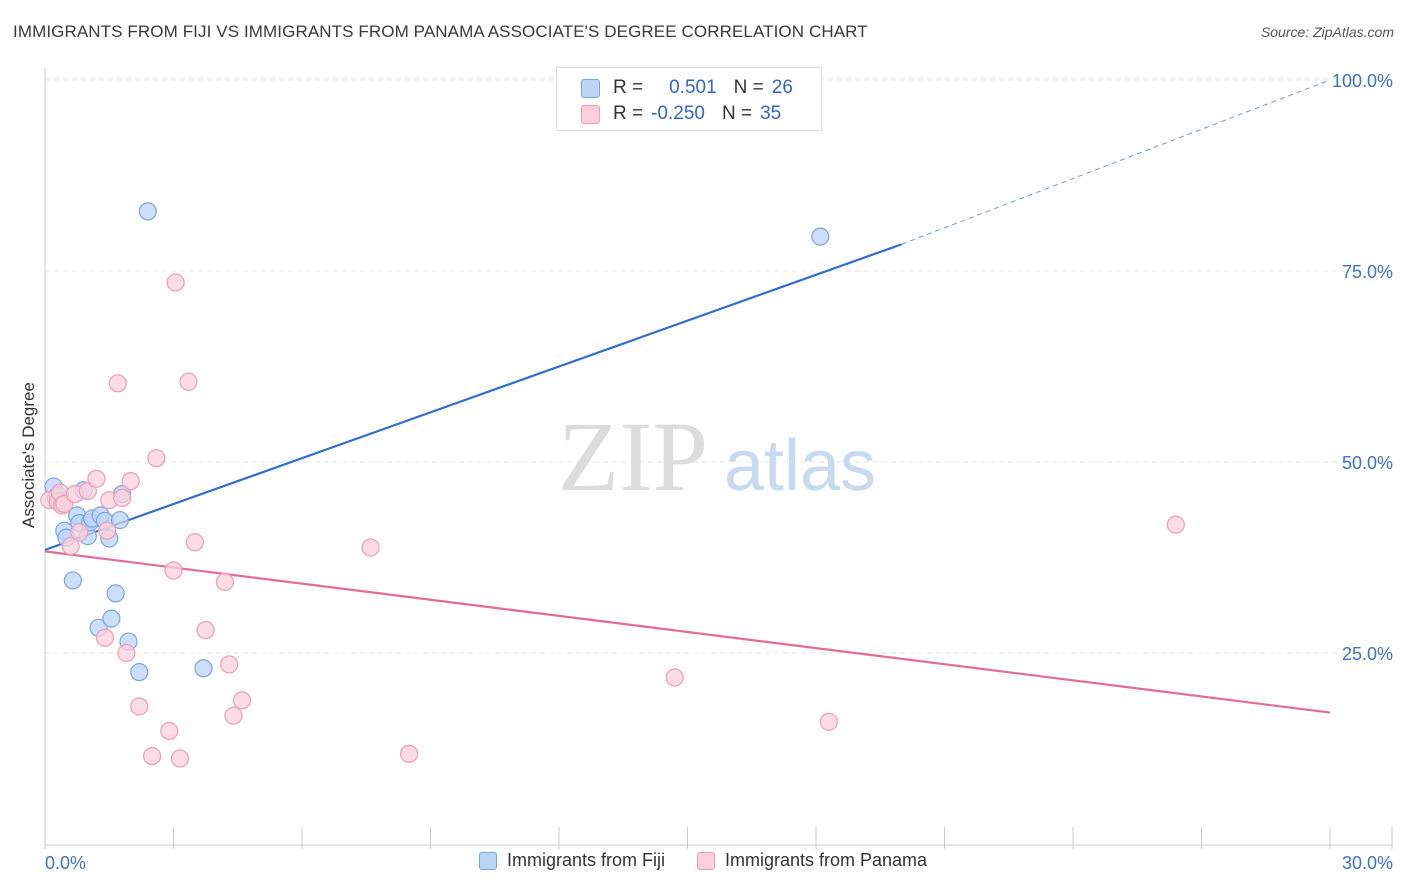 The width and height of the screenshot is (1406, 892). I want to click on panama-r-label: R =, so click(628, 113).